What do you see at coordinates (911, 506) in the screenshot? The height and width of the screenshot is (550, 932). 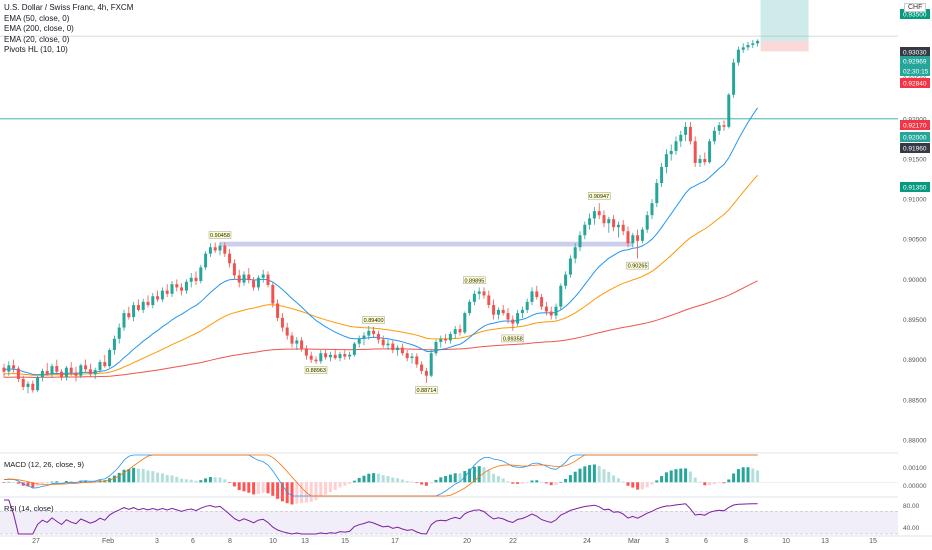 I see `rsi-tick-label: 80.00` at bounding box center [911, 506].